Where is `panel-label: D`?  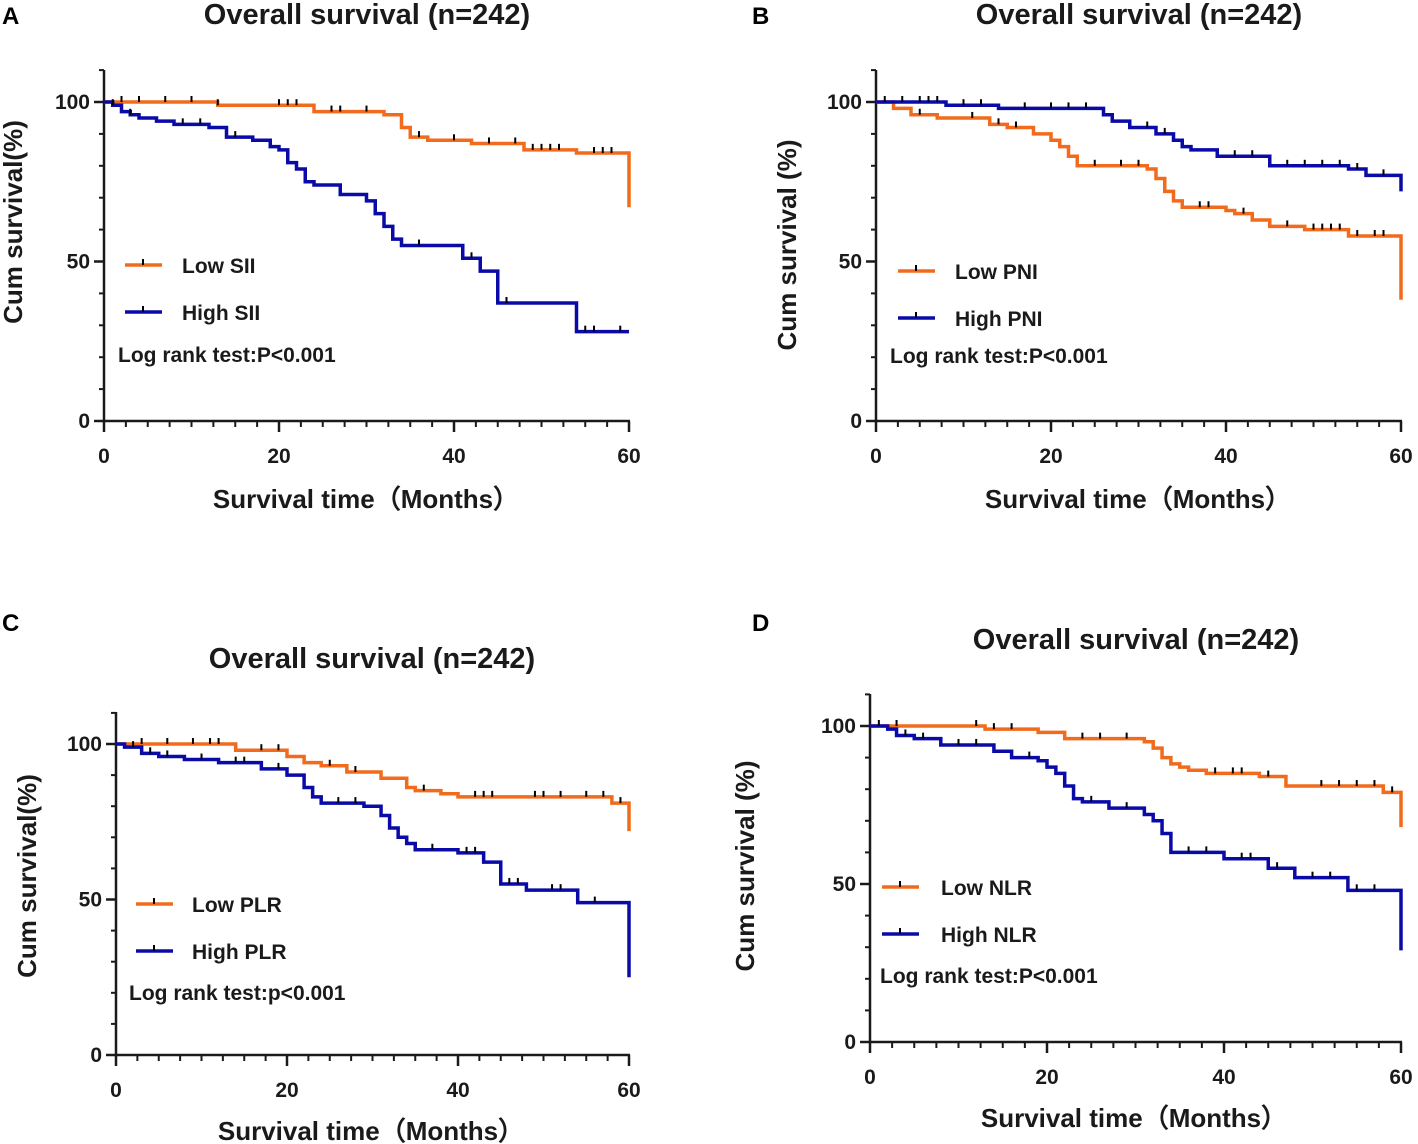
panel-label: D is located at coordinates (760, 623).